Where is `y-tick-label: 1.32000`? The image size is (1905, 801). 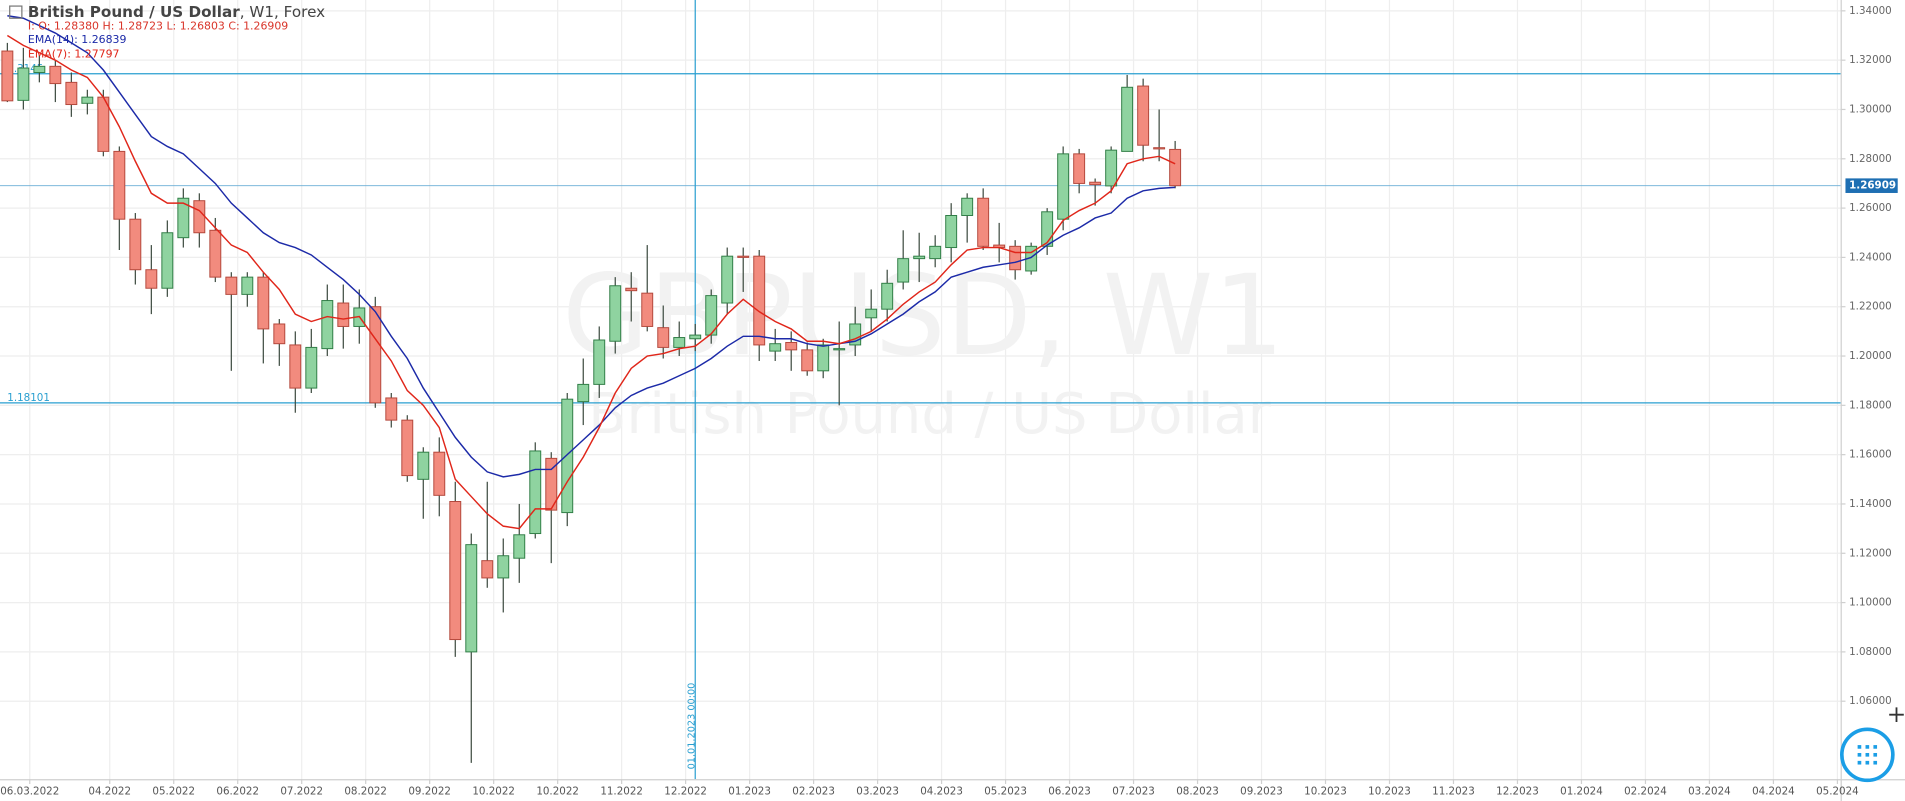 y-tick-label: 1.32000 is located at coordinates (1870, 60).